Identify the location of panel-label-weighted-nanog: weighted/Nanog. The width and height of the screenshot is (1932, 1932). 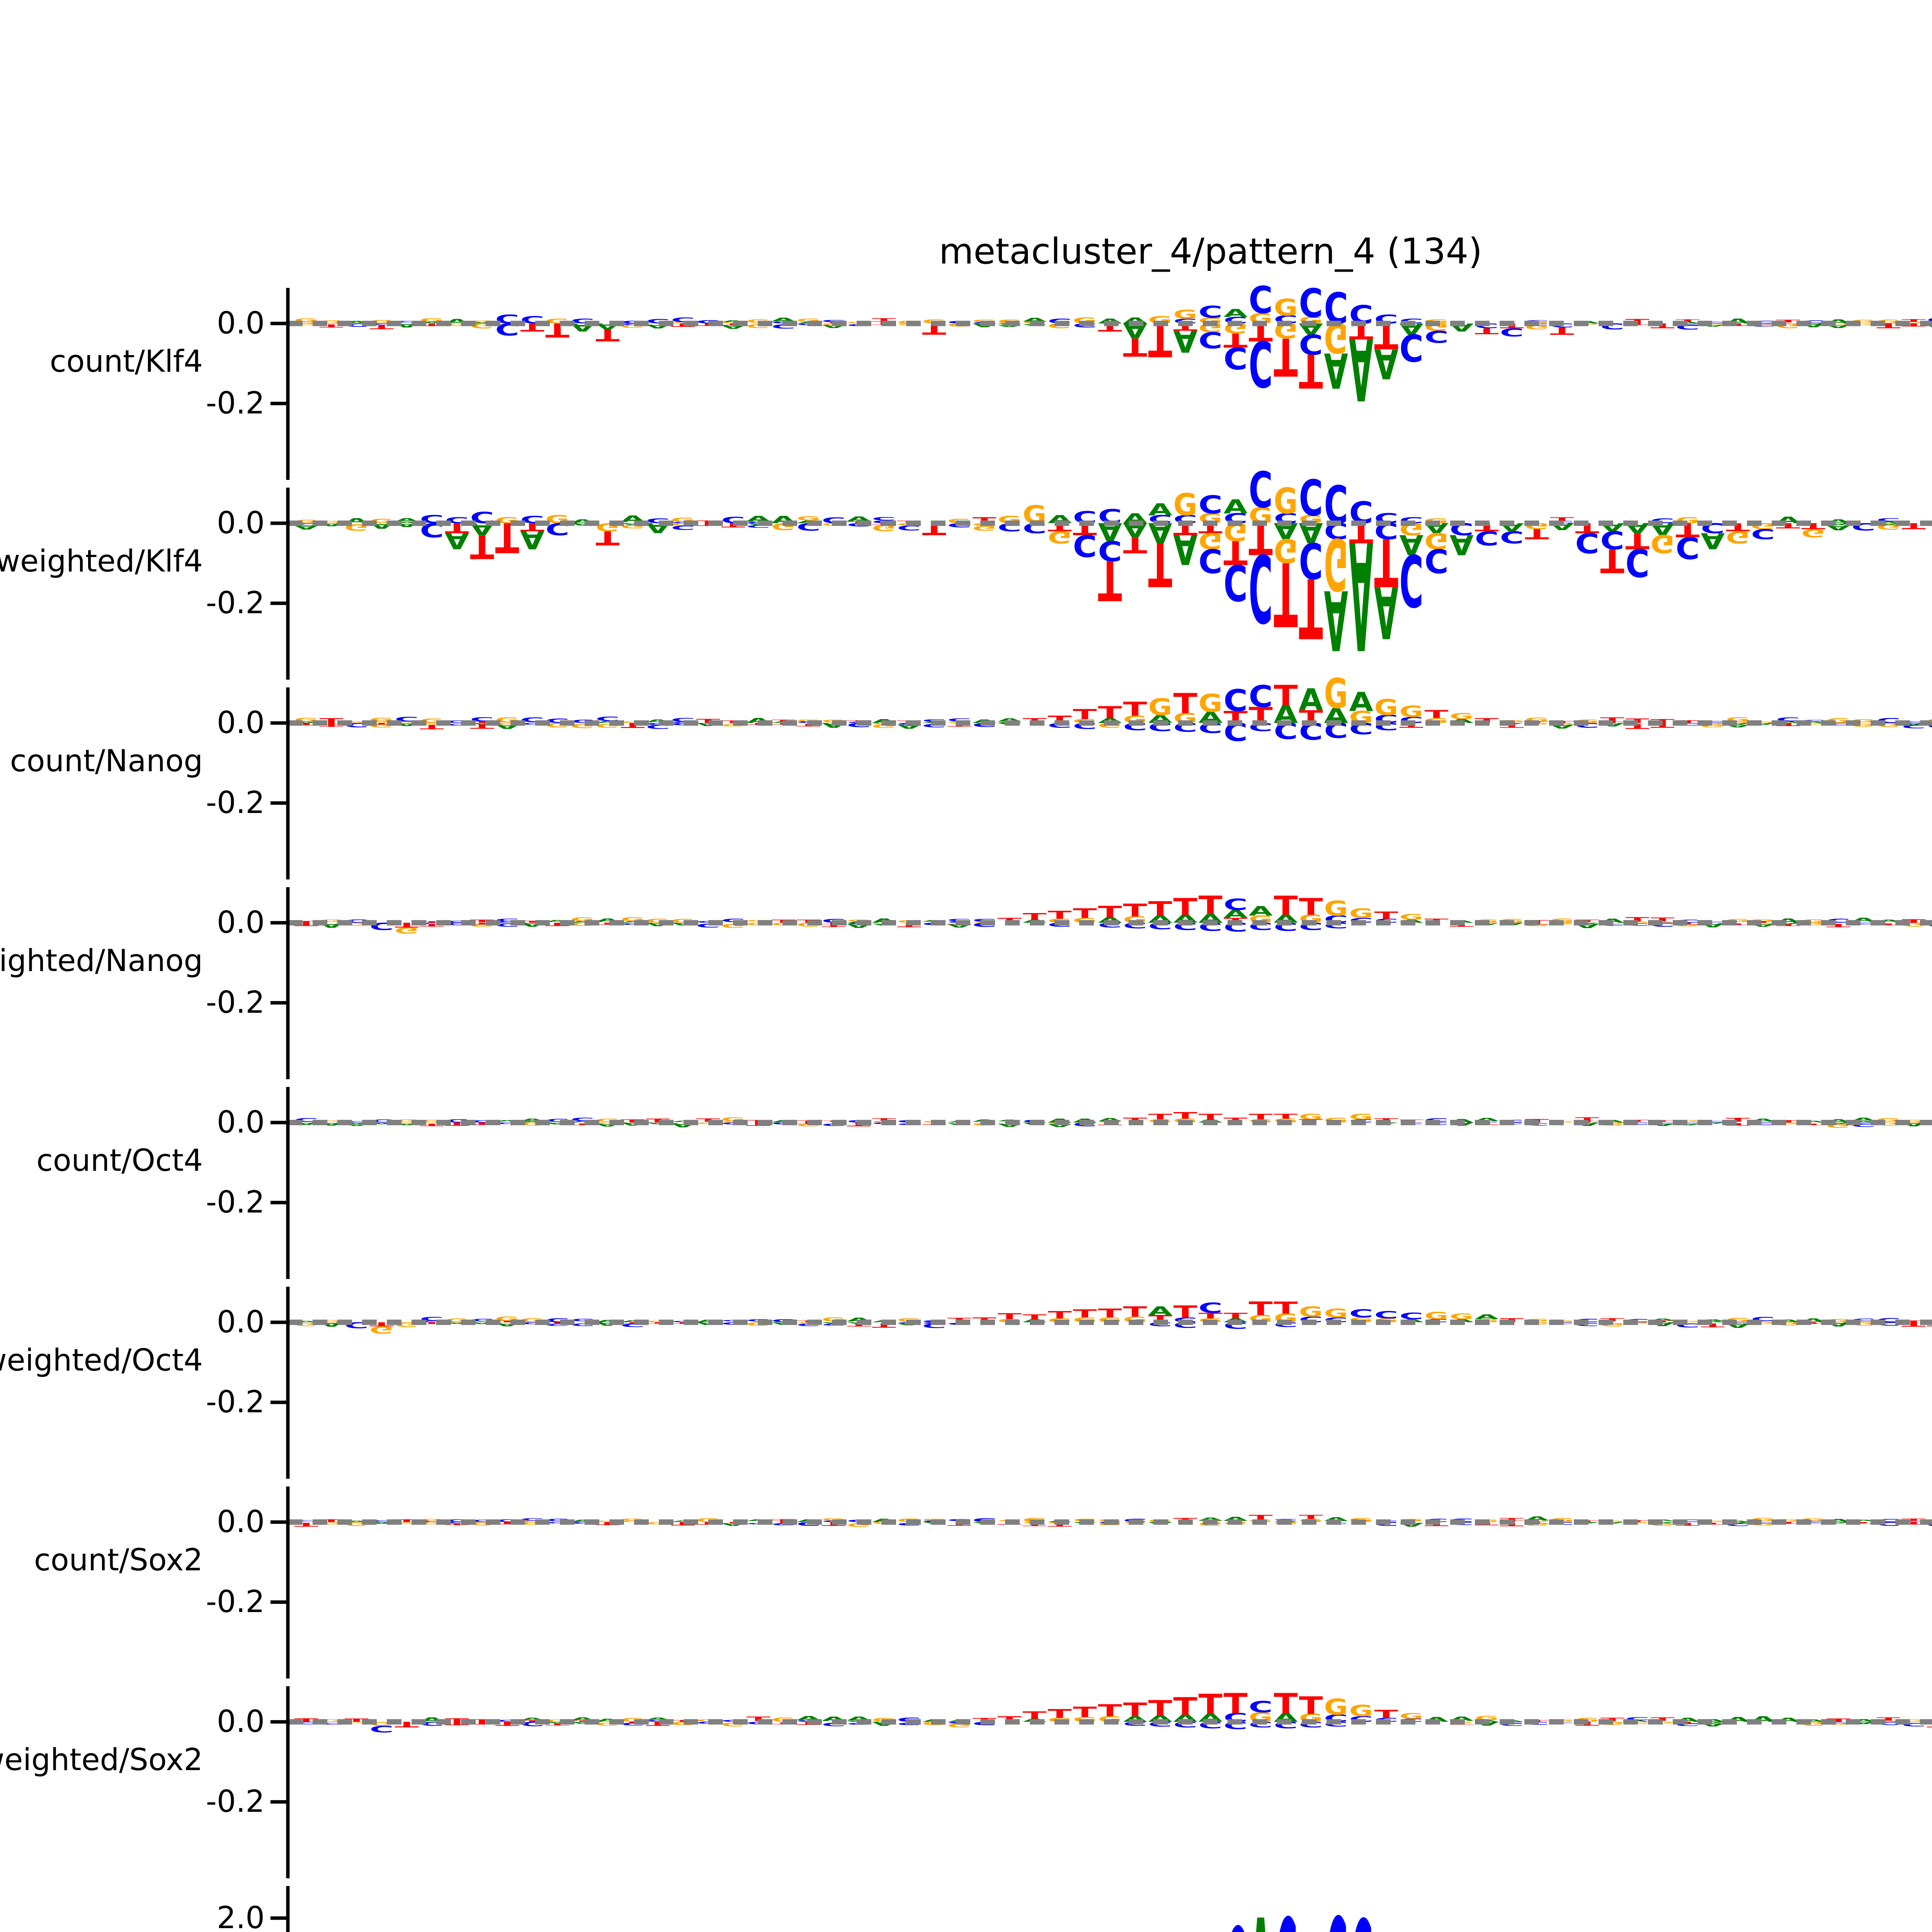
(102, 961).